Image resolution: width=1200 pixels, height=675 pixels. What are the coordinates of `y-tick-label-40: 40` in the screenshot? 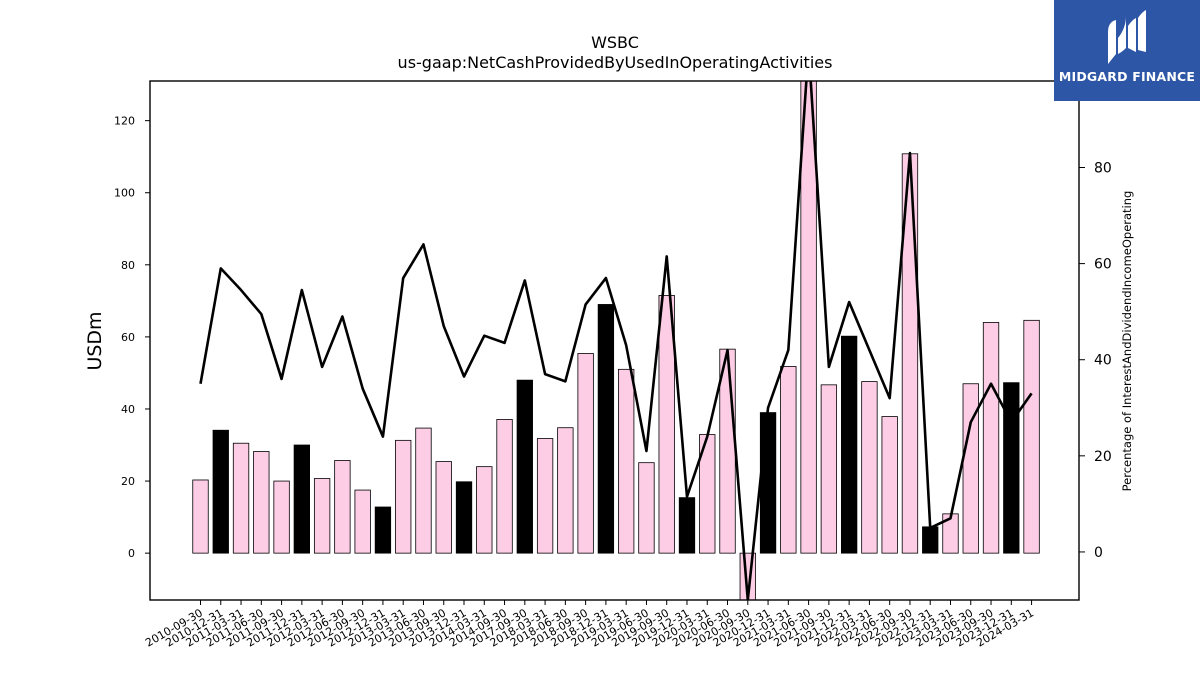 It's located at (128, 409).